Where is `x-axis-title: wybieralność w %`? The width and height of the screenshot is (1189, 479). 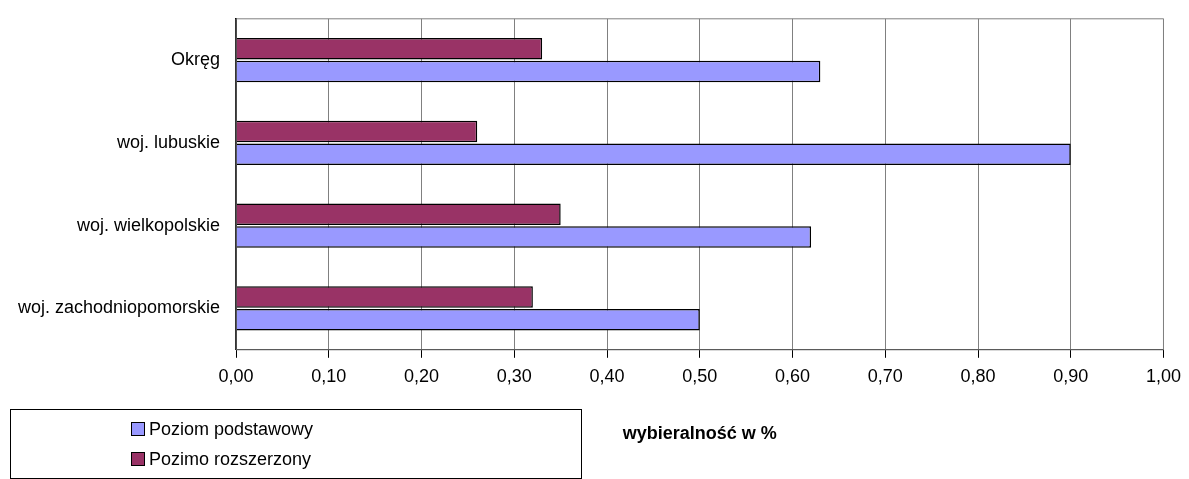 x-axis-title: wybieralność w % is located at coordinates (699, 433).